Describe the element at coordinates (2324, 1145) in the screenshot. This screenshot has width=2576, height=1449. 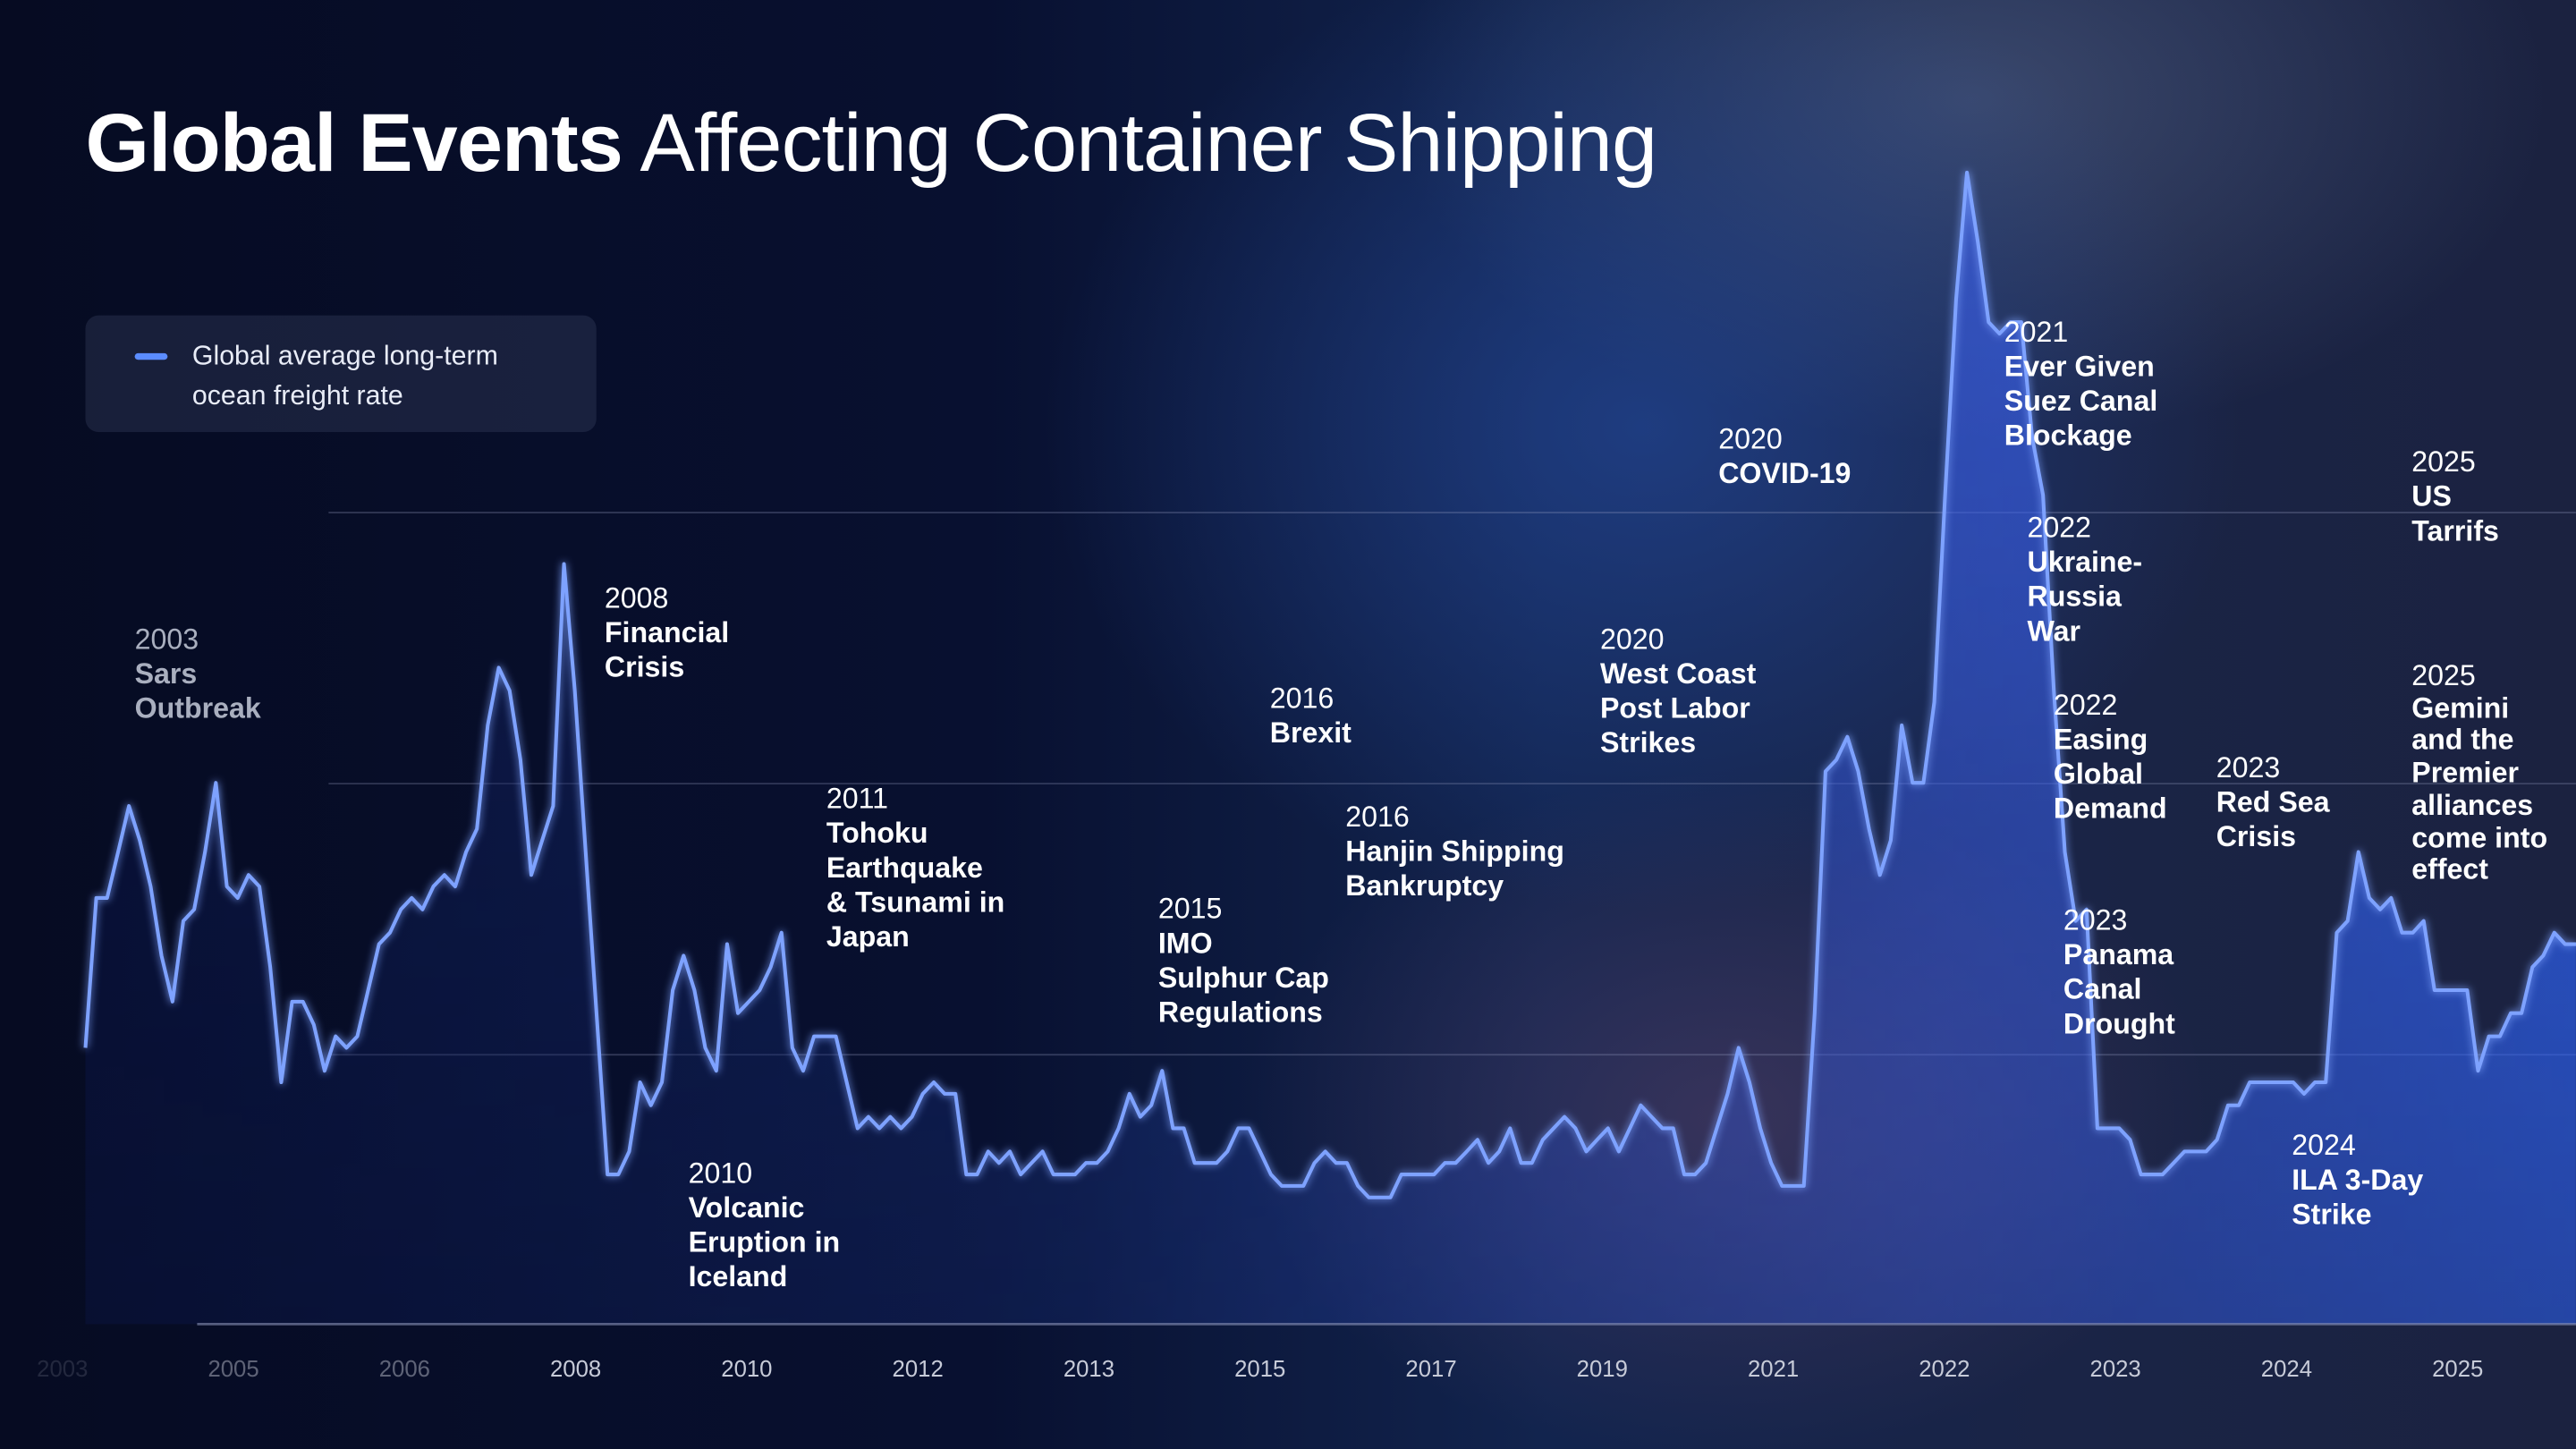
I see `annotation-year: 2024` at that location.